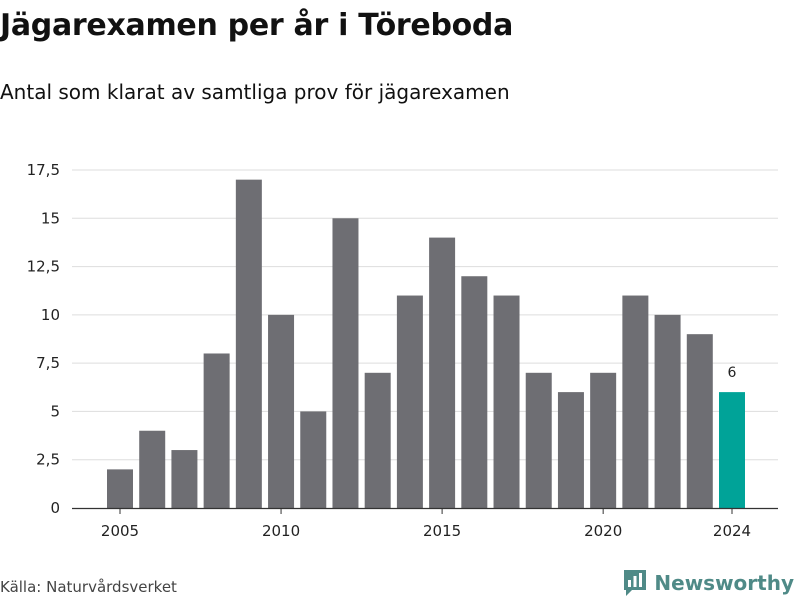 The width and height of the screenshot is (800, 600). I want to click on bar-2009, so click(248, 343).